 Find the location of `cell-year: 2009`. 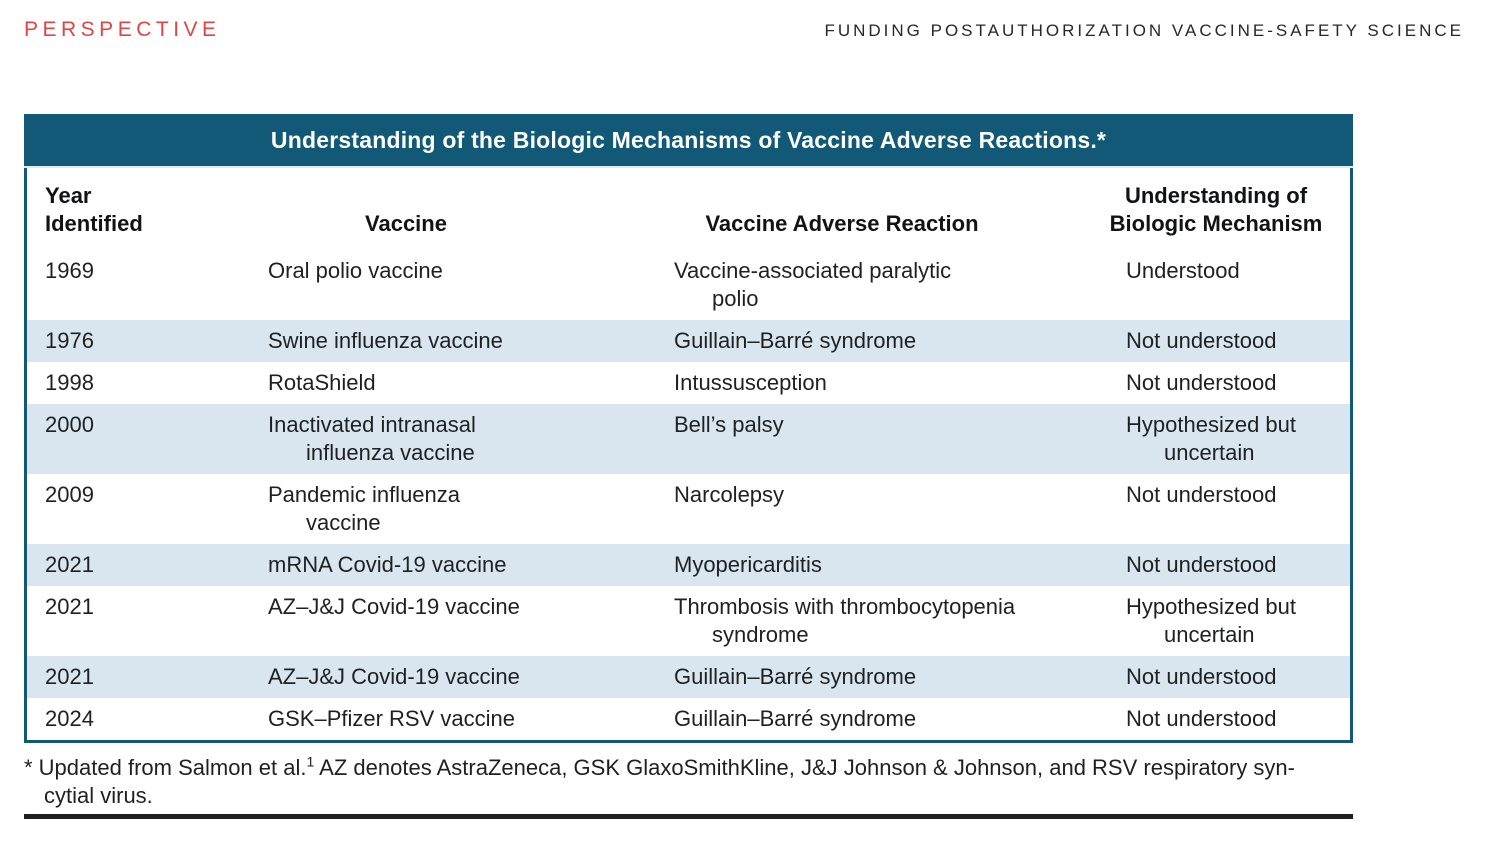

cell-year: 2009 is located at coordinates (69, 494).